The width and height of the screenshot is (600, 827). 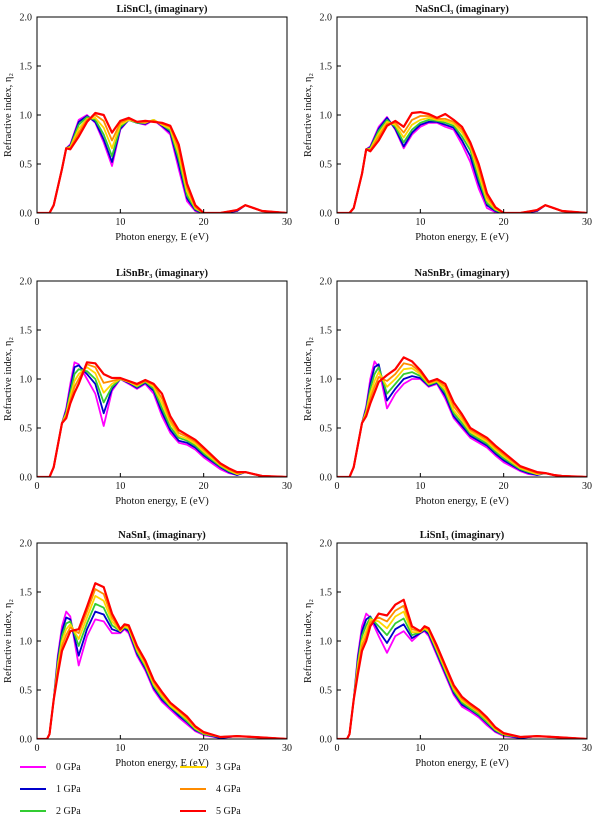 What do you see at coordinates (33, 789) in the screenshot?
I see `legend-swatch-1gpa` at bounding box center [33, 789].